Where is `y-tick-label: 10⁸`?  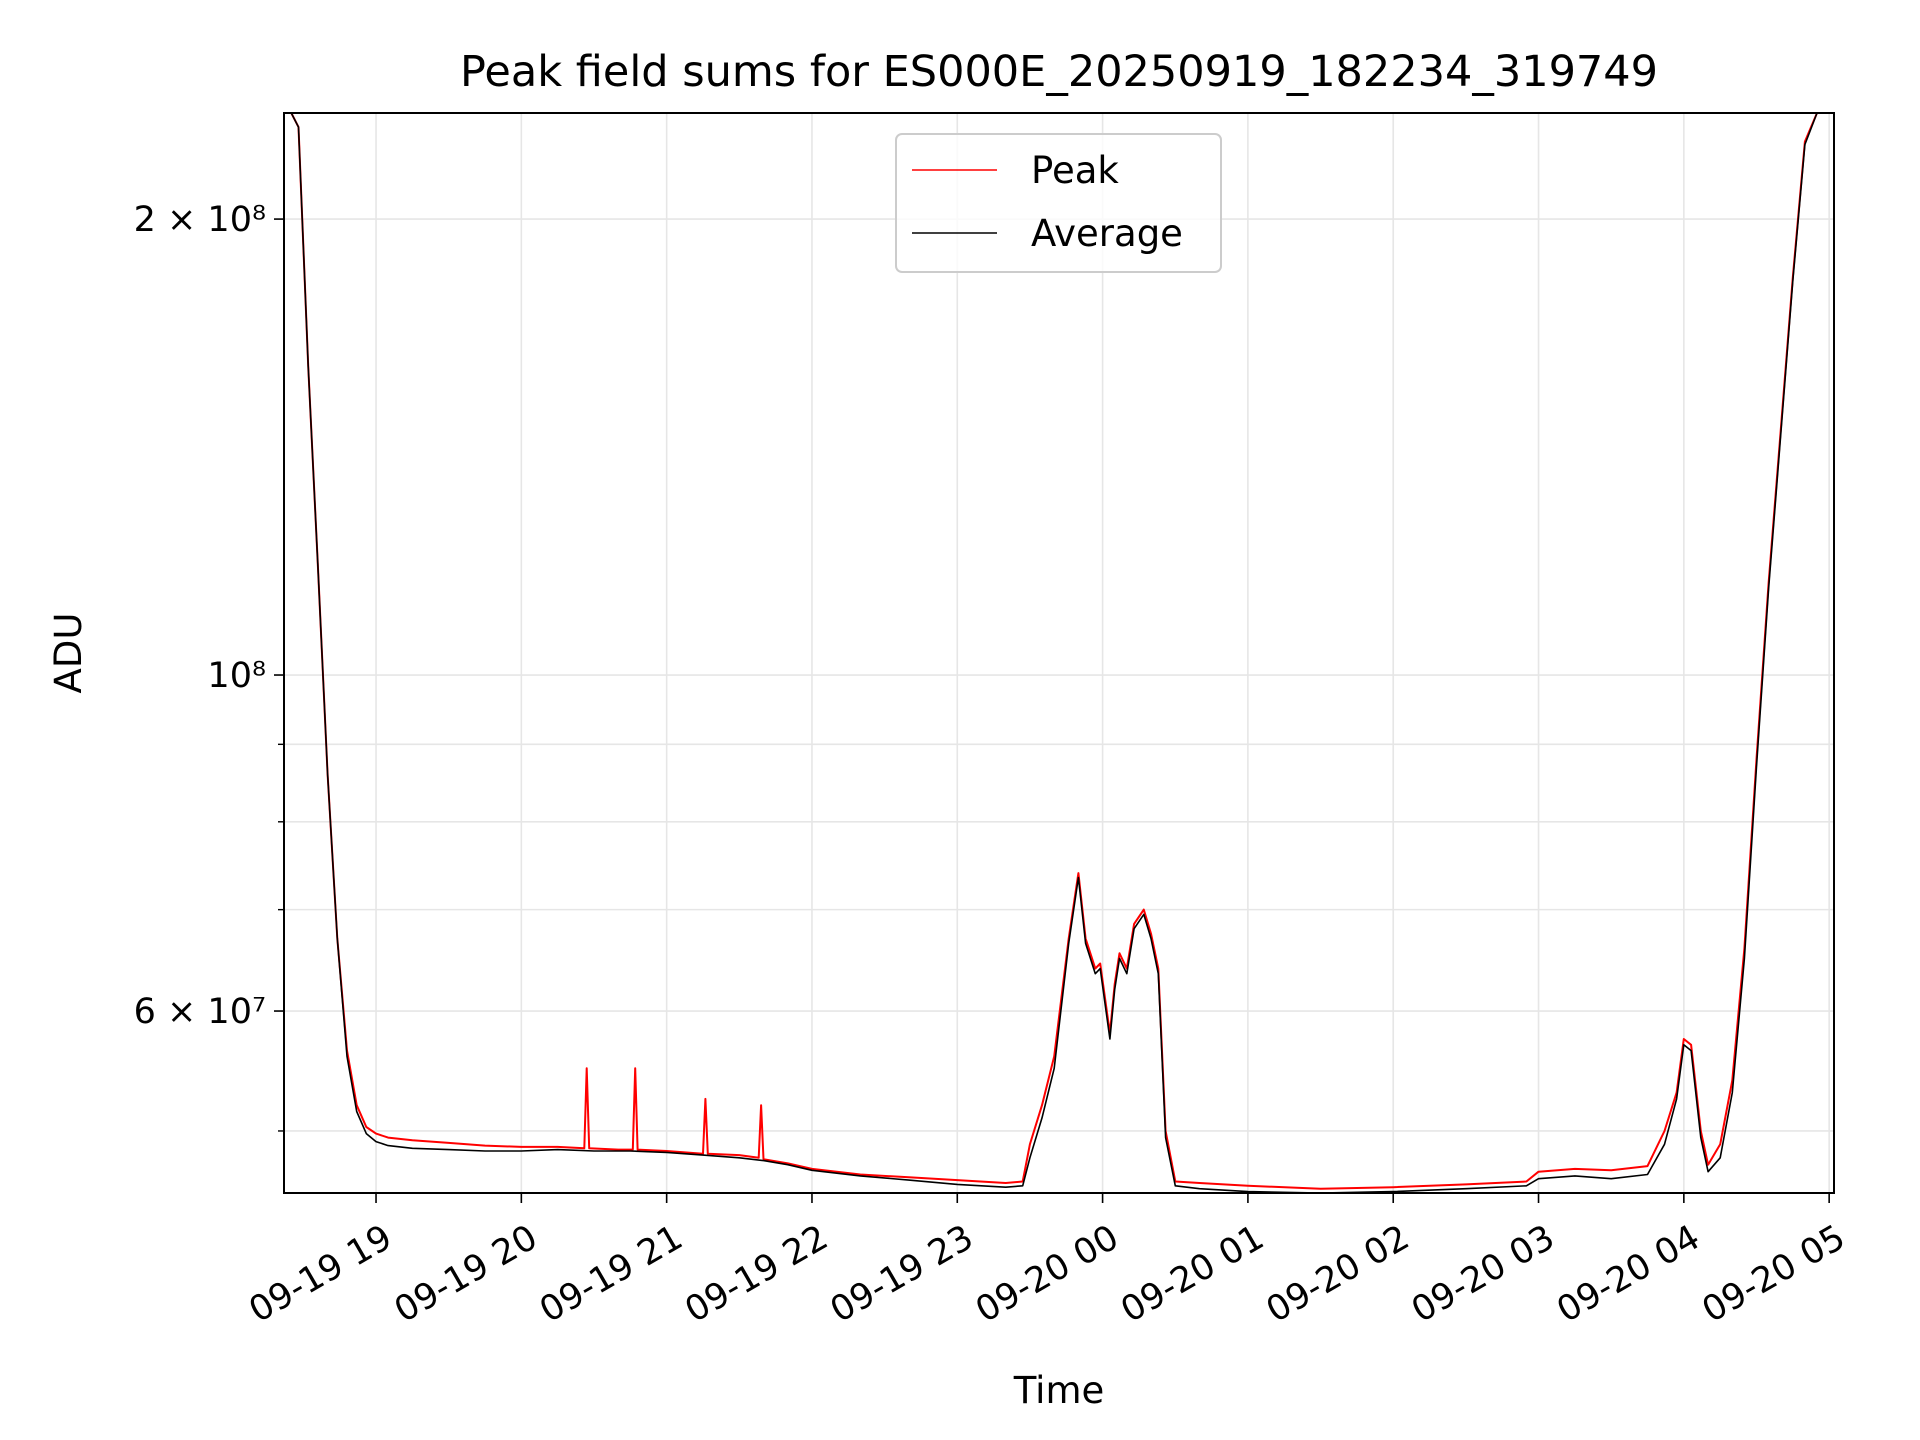
y-tick-label: 10⁸ is located at coordinates (236, 676).